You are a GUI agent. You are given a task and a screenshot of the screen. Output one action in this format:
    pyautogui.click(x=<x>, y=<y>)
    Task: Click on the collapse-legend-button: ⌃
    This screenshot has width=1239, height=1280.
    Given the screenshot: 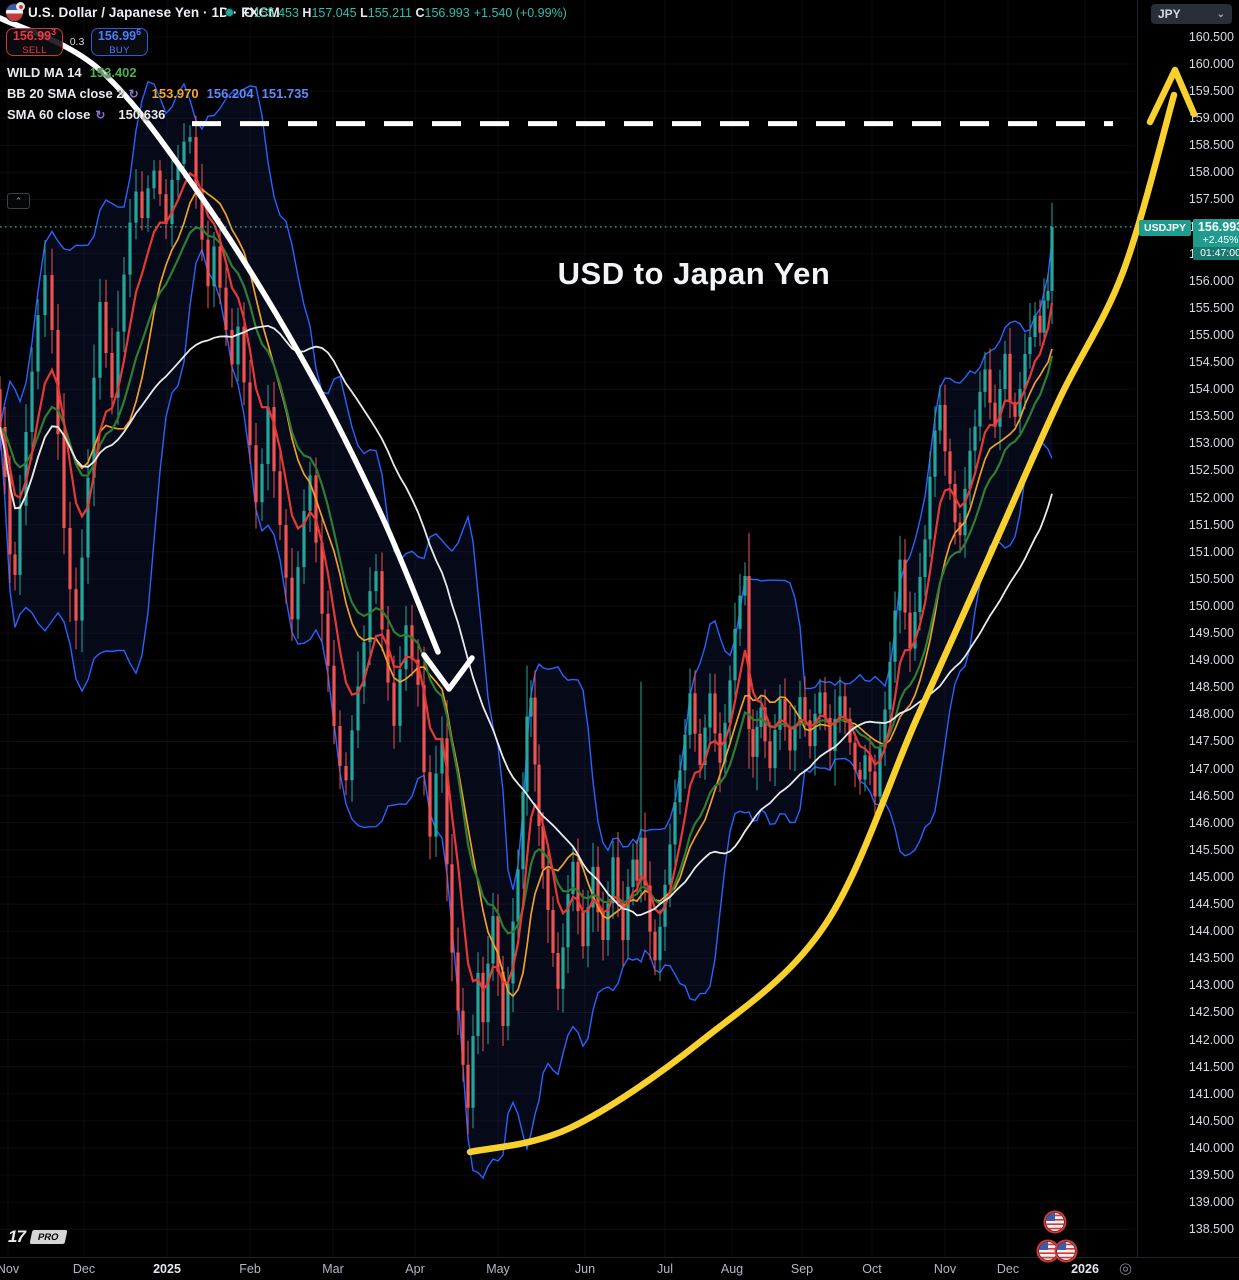 What is the action you would take?
    pyautogui.click(x=18, y=201)
    